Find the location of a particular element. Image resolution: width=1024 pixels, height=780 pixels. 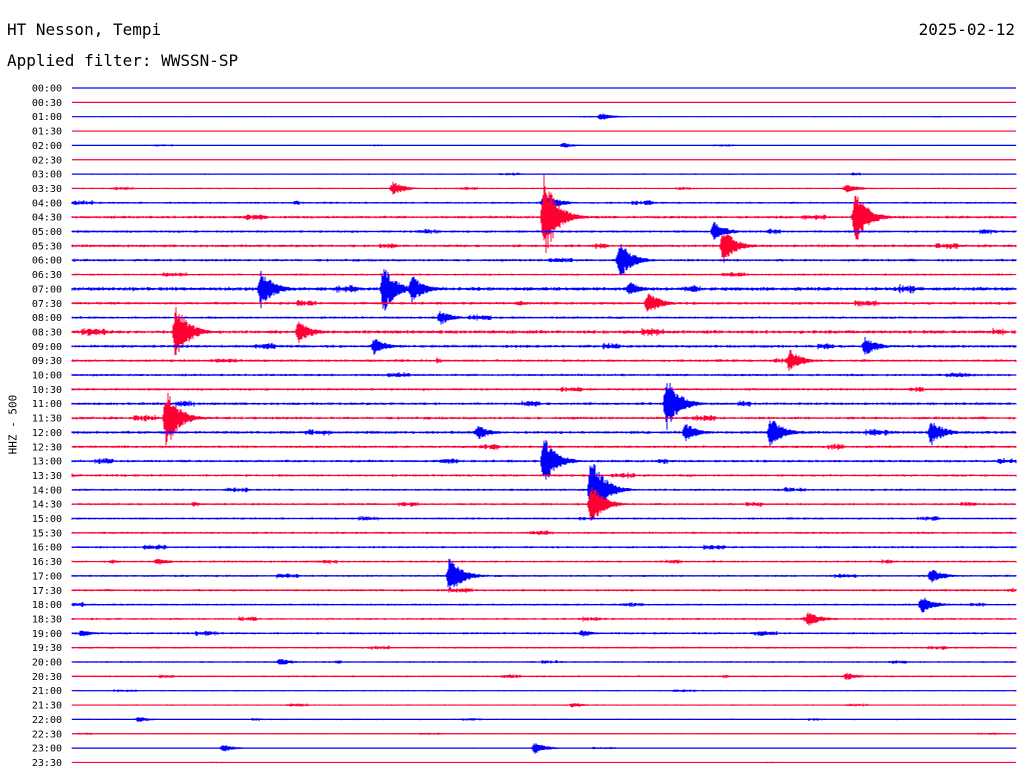

time-label-1900: 19:00 is located at coordinates (47, 634).